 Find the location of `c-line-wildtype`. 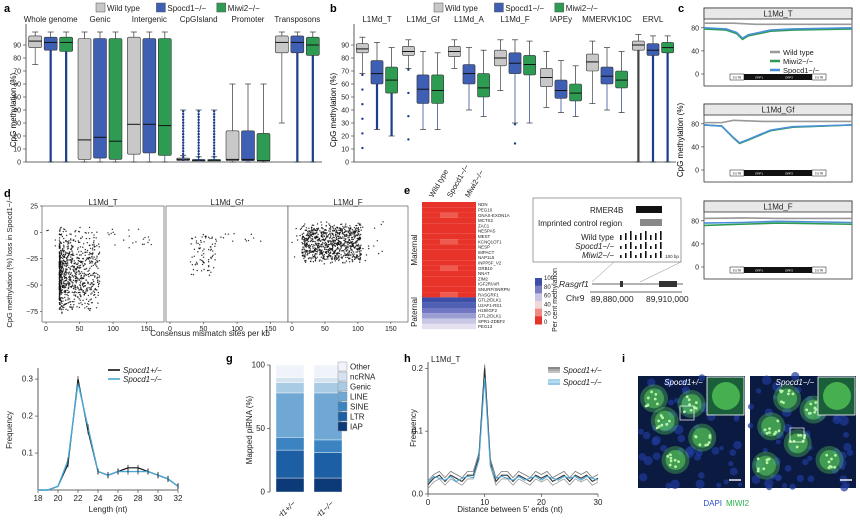

c-line-wildtype is located at coordinates (778, 24).